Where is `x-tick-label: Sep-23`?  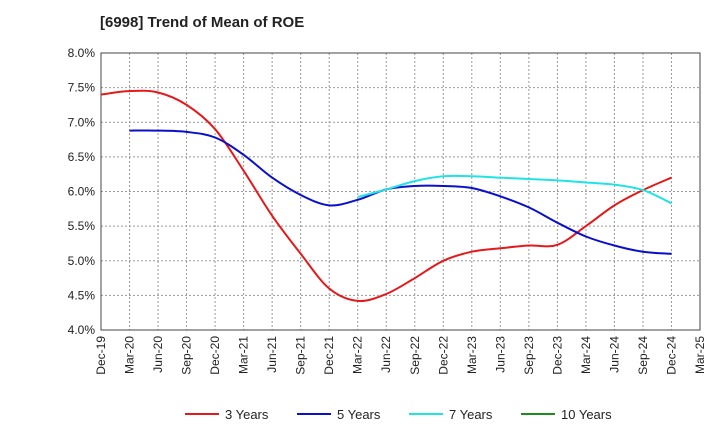 x-tick-label: Sep-23 is located at coordinates (529, 355).